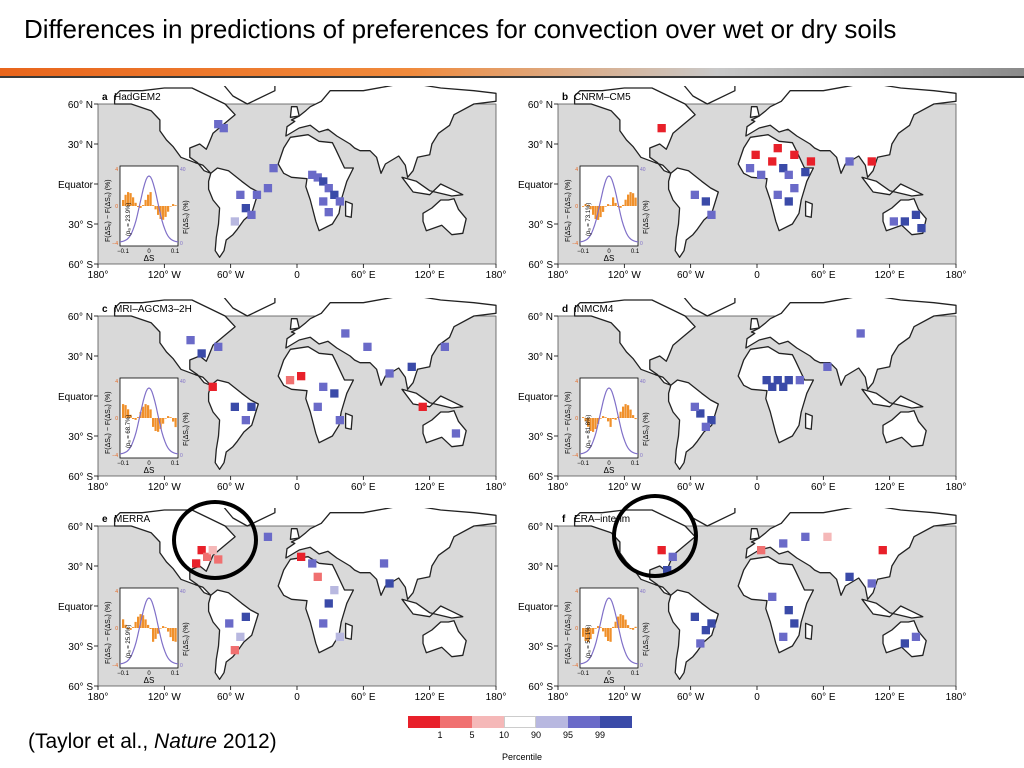  I want to click on inset-left-tick: −4, so click(115, 456).